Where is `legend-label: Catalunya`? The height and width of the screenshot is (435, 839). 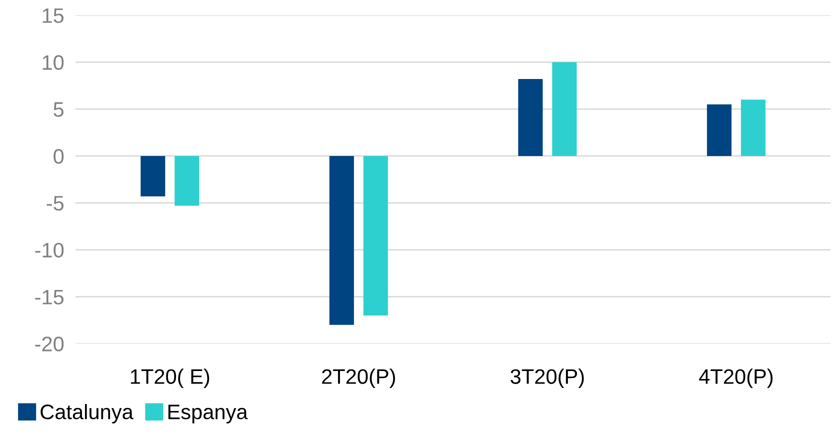
legend-label: Catalunya is located at coordinates (87, 414).